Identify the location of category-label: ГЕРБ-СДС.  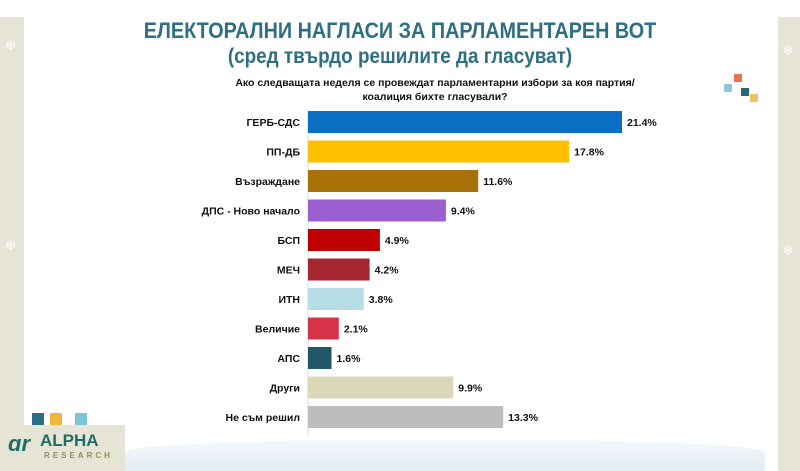
(273, 123).